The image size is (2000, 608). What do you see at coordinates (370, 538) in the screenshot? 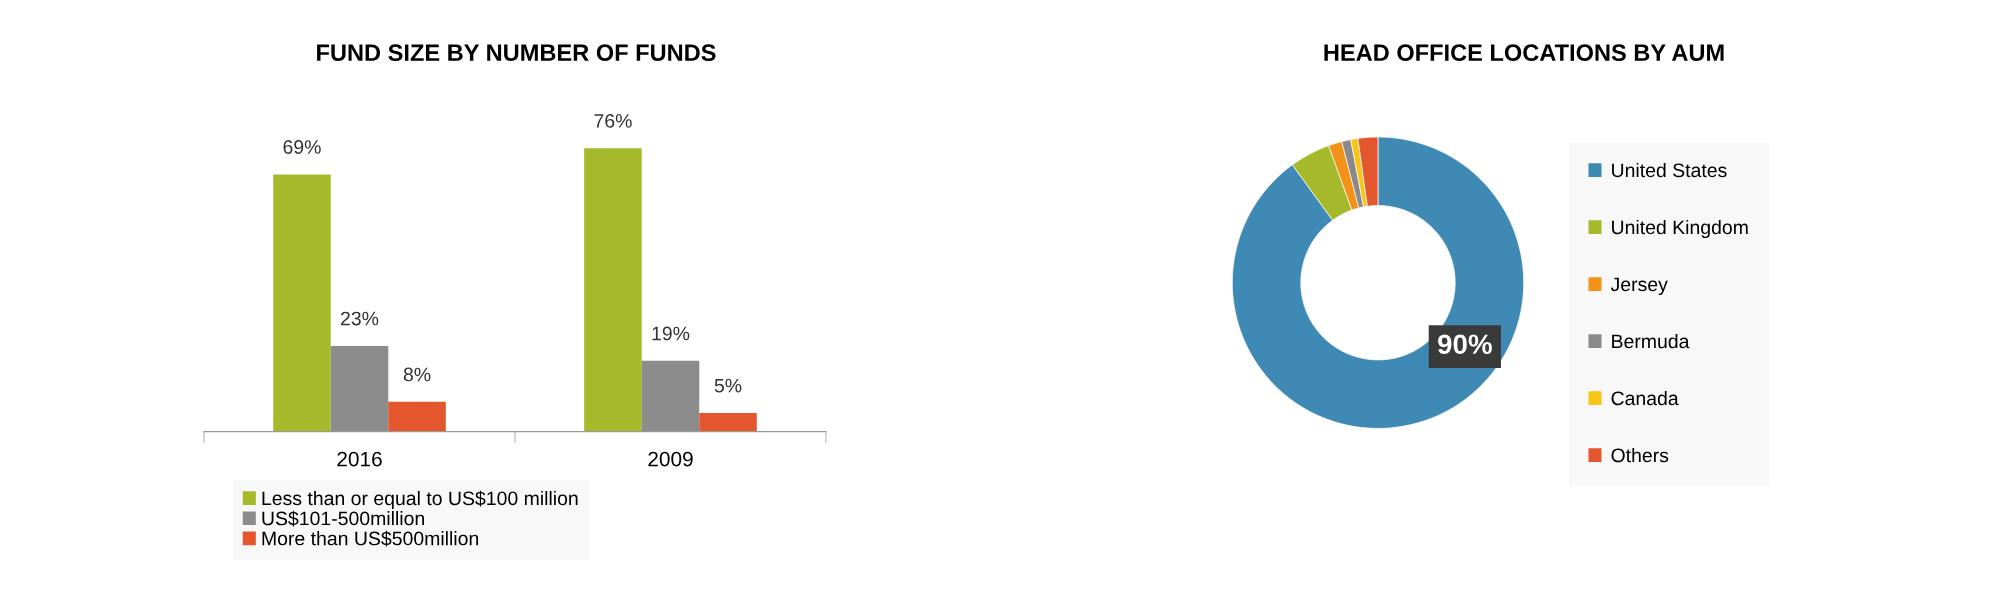
I see `legend-label: More than US$500million` at bounding box center [370, 538].